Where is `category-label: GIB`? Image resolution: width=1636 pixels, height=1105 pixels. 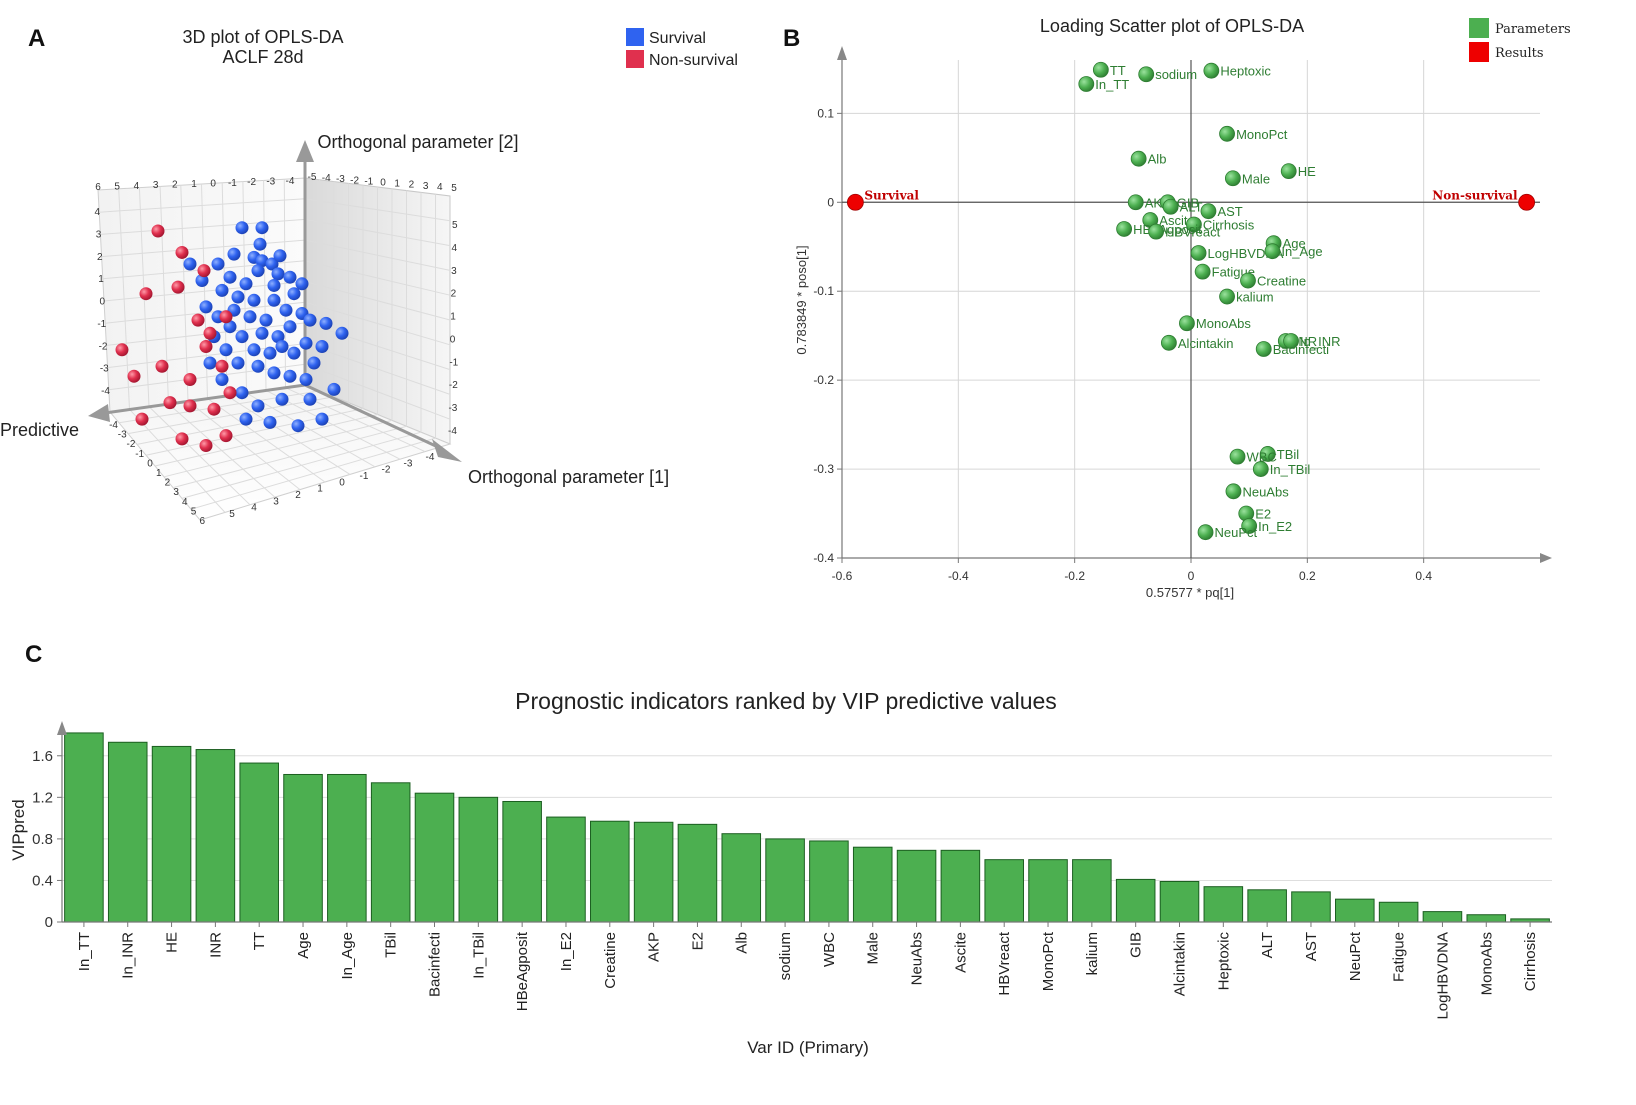
category-label: GIB is located at coordinates (1136, 945).